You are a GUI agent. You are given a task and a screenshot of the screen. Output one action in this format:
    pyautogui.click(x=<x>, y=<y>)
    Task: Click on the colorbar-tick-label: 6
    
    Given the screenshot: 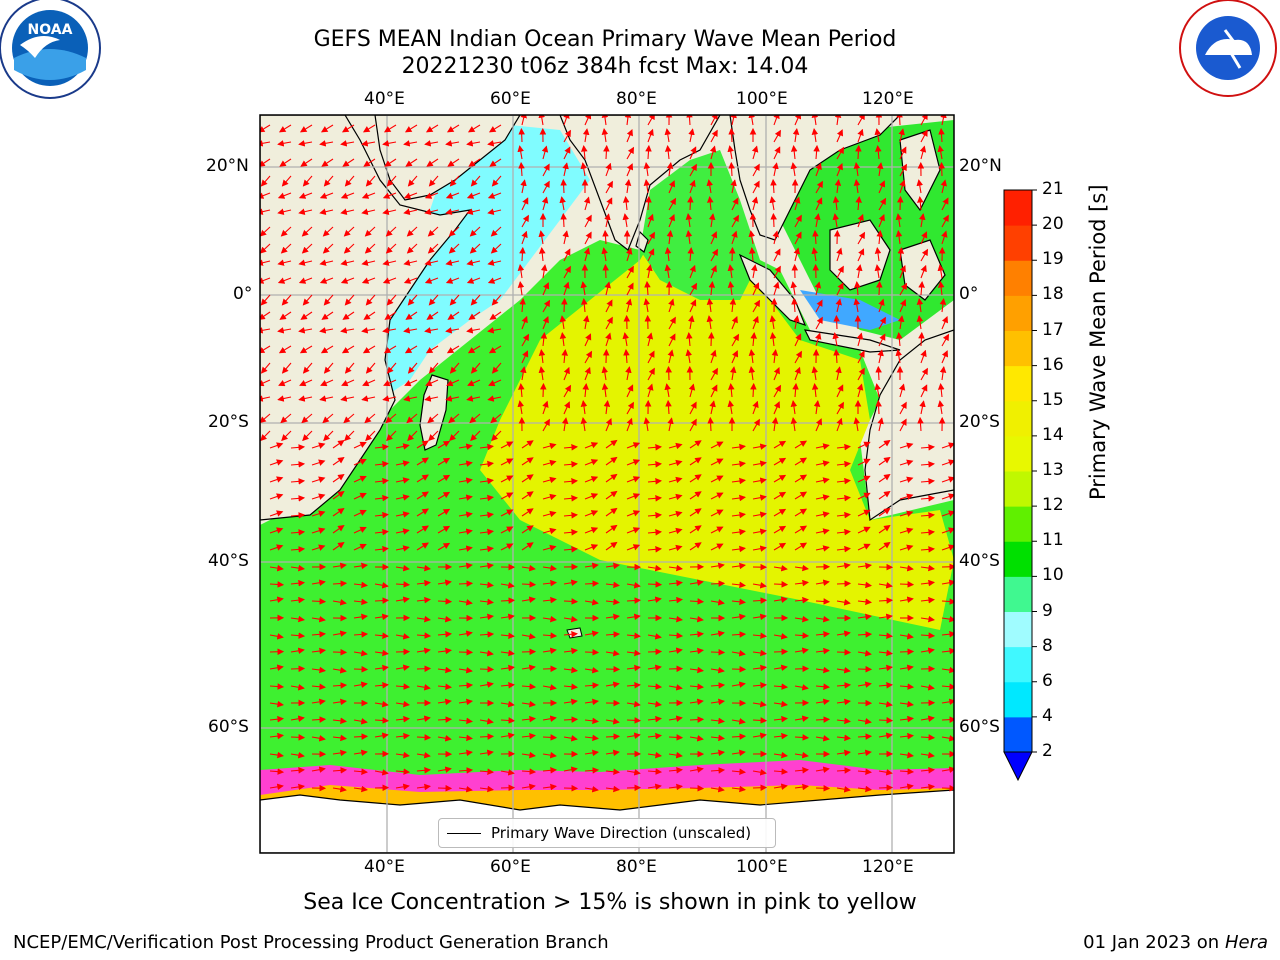 What is the action you would take?
    pyautogui.click(x=1047, y=680)
    